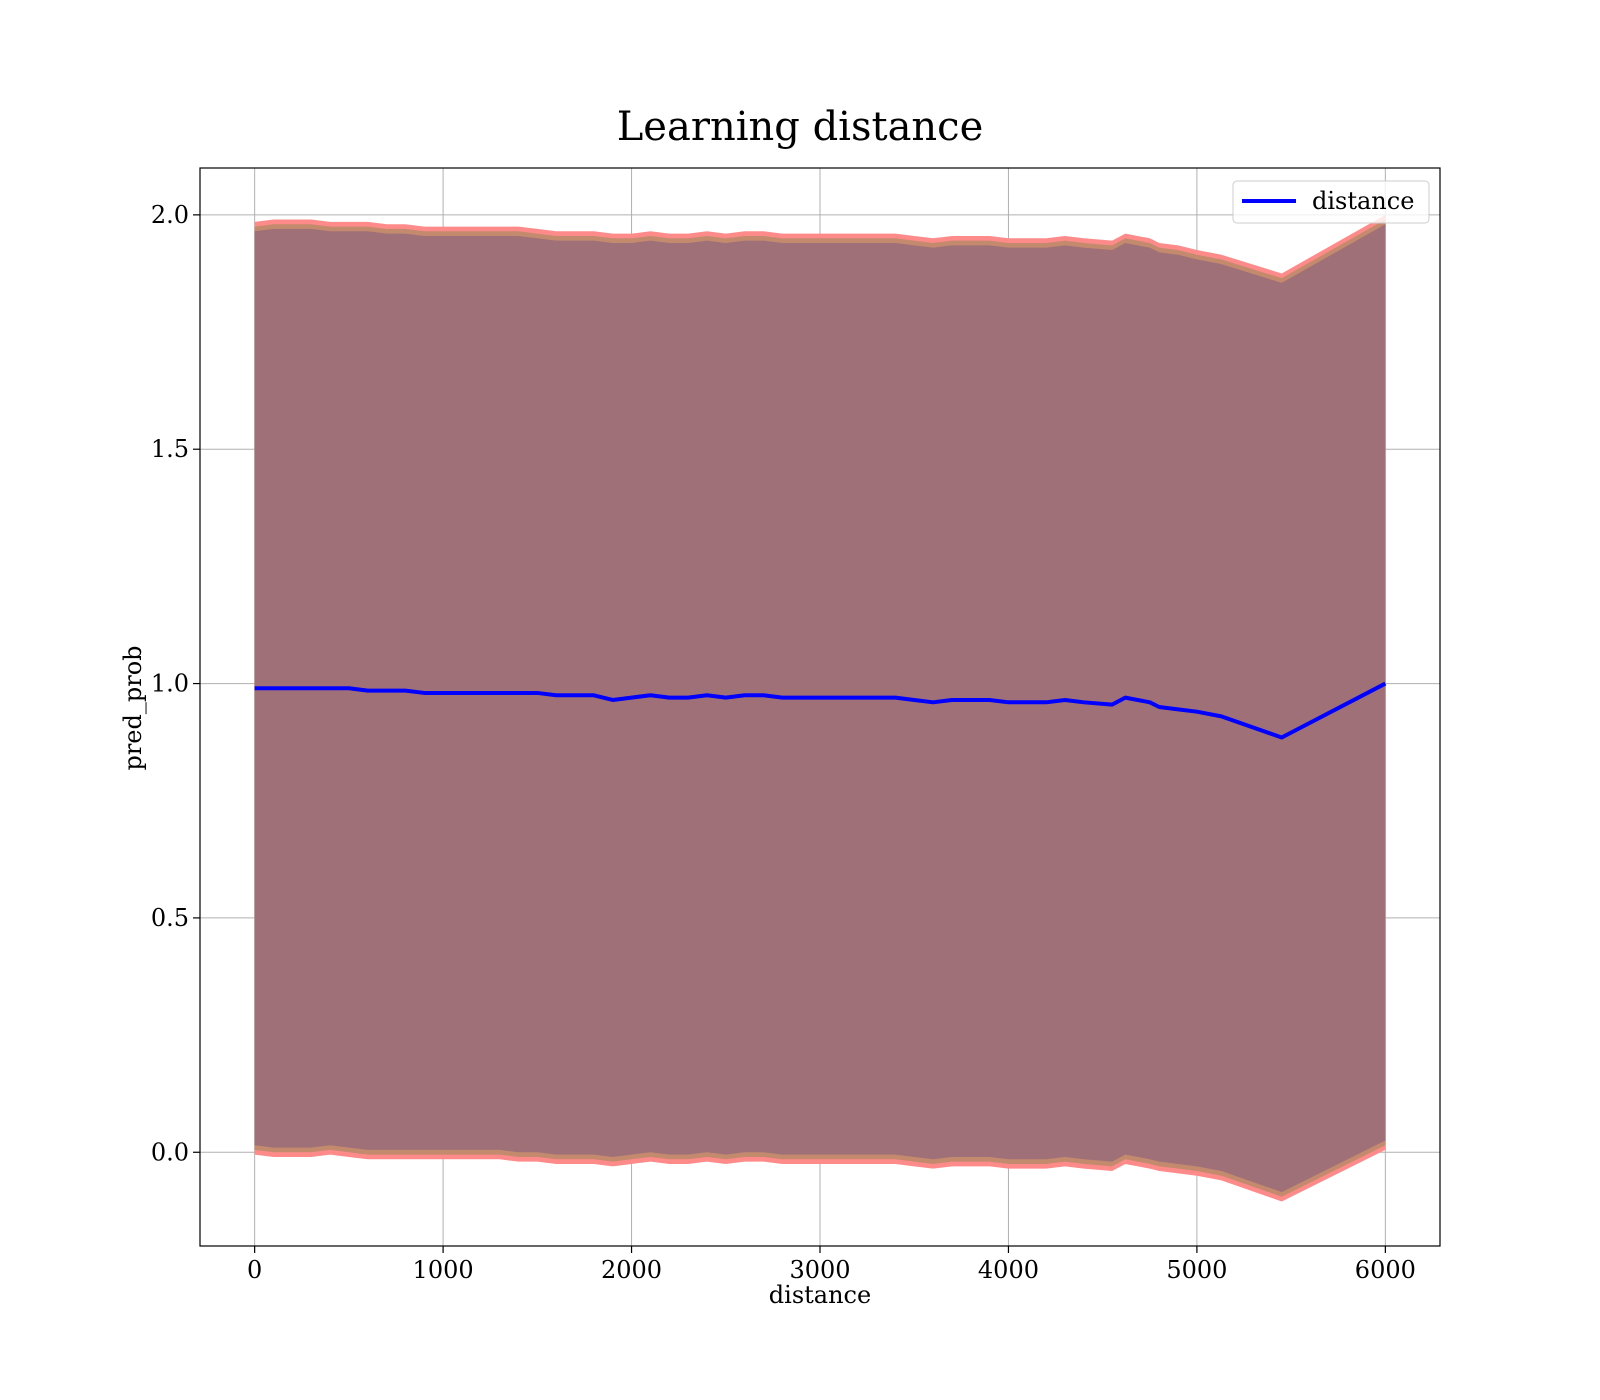 This screenshot has width=1600, height=1400. I want to click on y-tick-label: 2.0, so click(170, 215).